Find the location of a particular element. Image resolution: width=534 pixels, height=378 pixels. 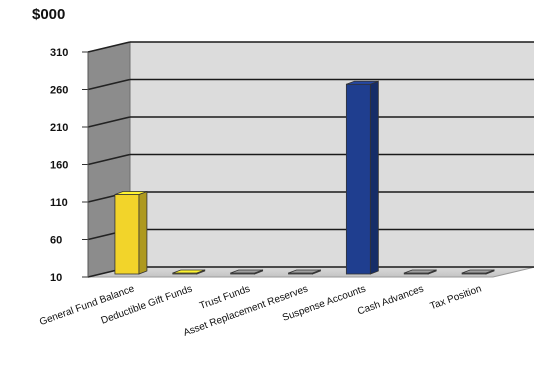

y-axis: 10 60 110 160 210 260 310 is located at coordinates (69, 165).